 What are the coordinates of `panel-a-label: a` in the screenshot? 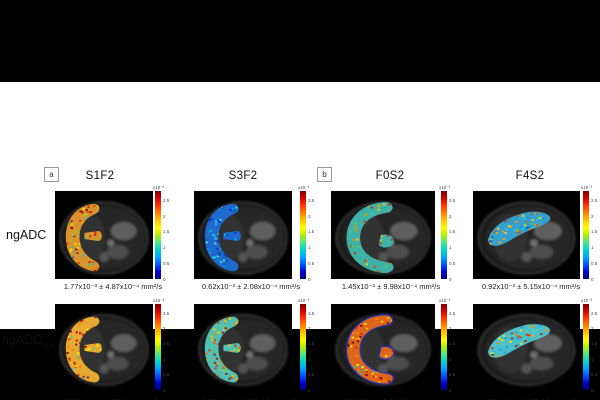 It's located at (51, 174).